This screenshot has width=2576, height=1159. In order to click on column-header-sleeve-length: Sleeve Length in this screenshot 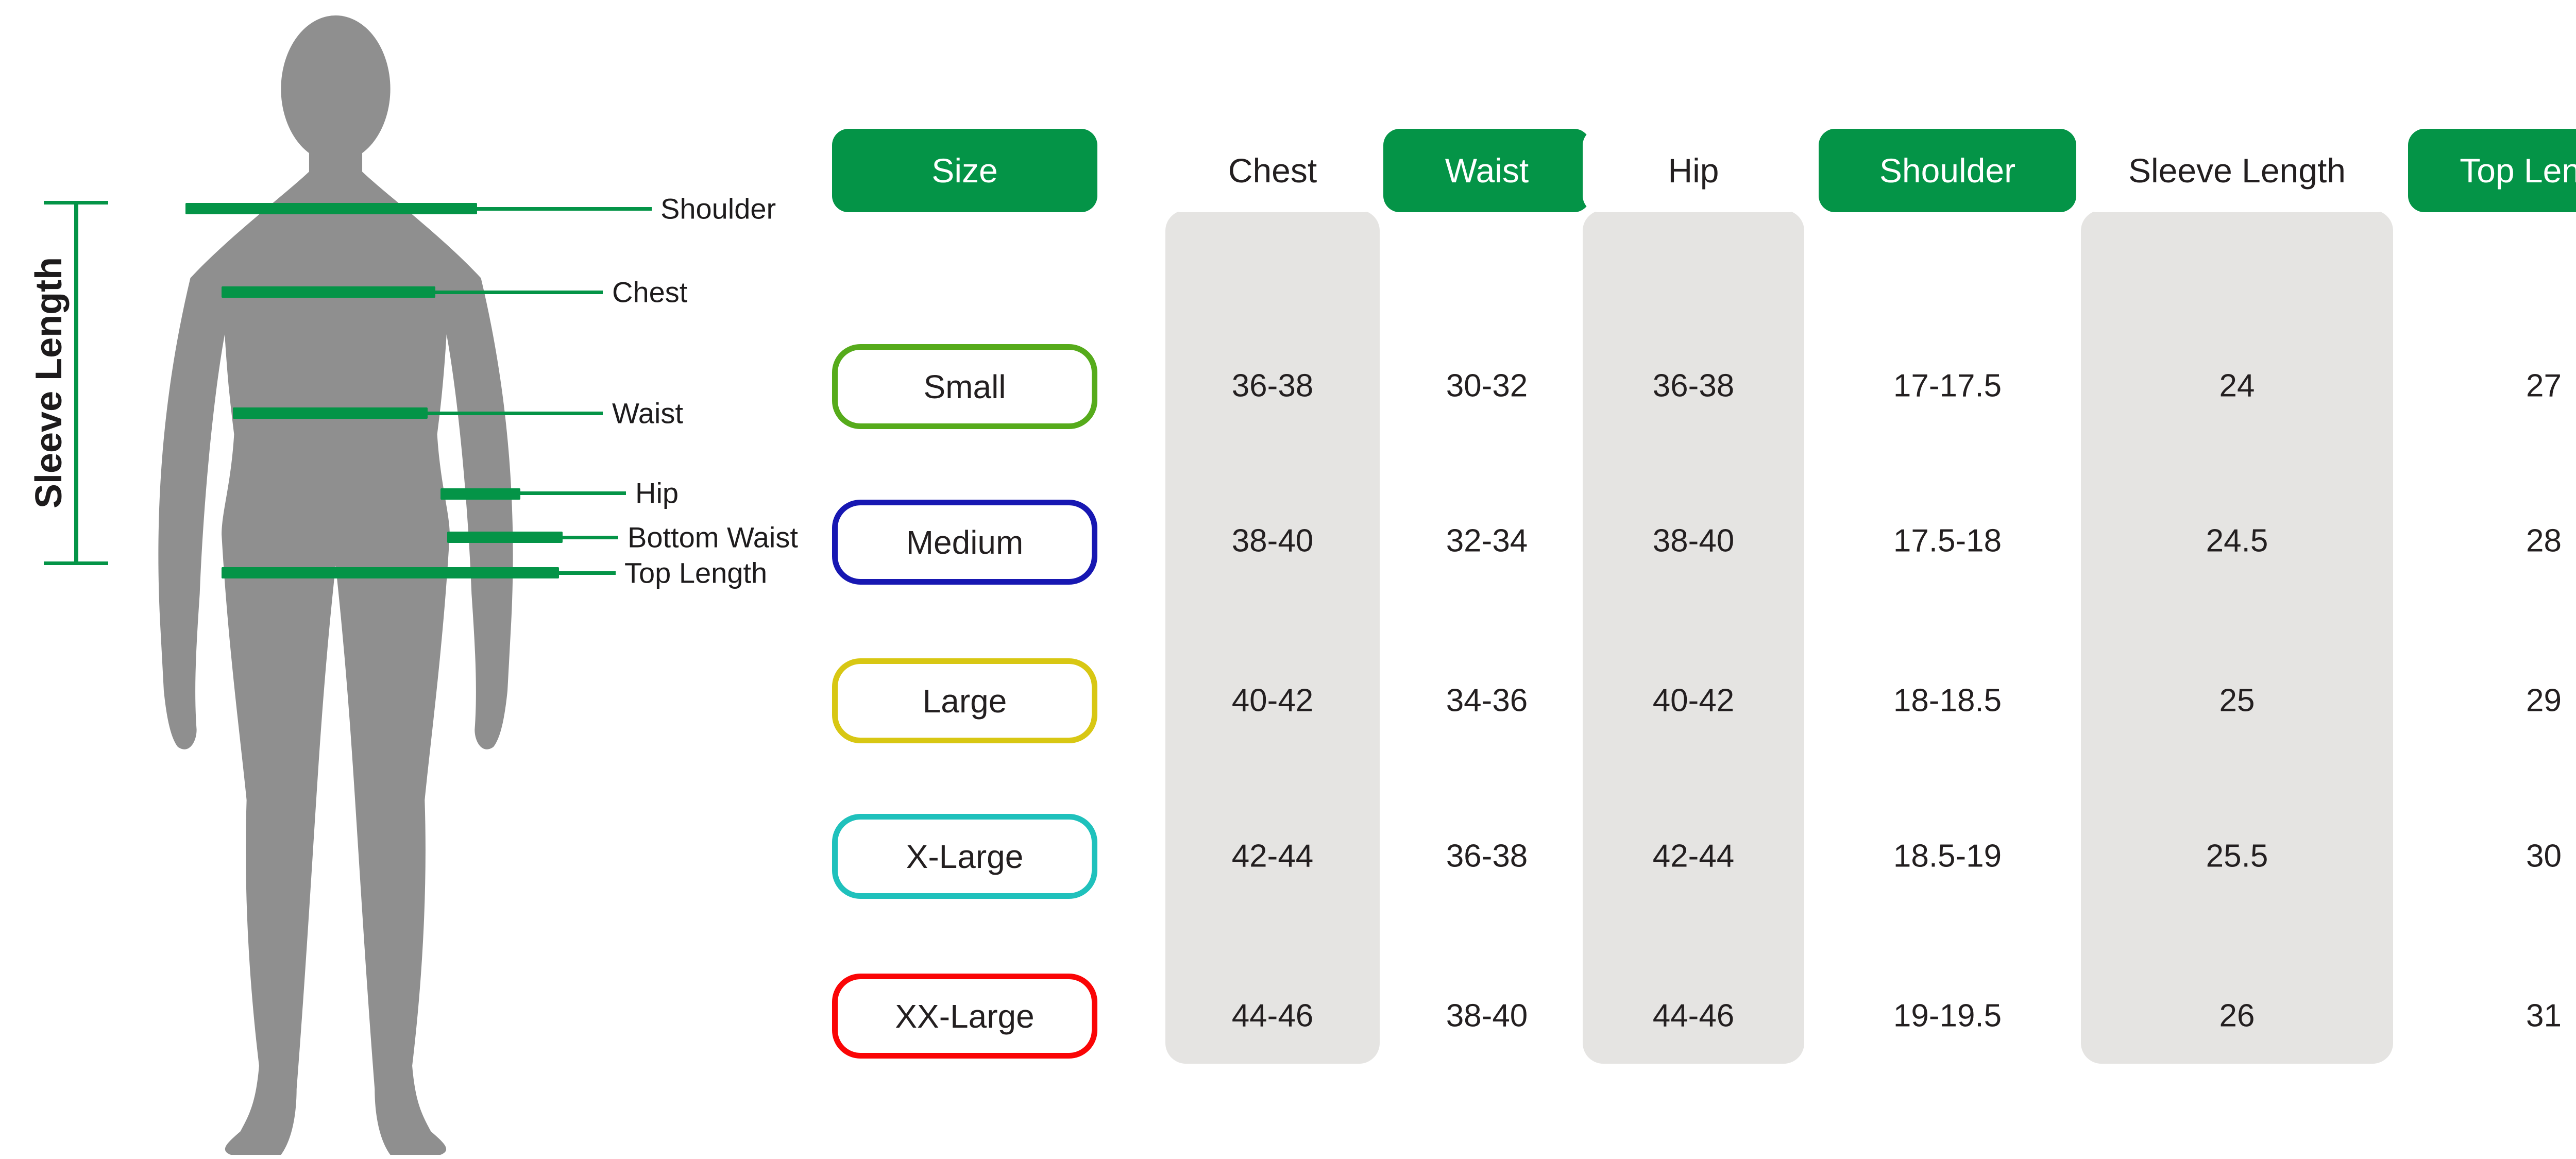, I will do `click(2237, 170)`.